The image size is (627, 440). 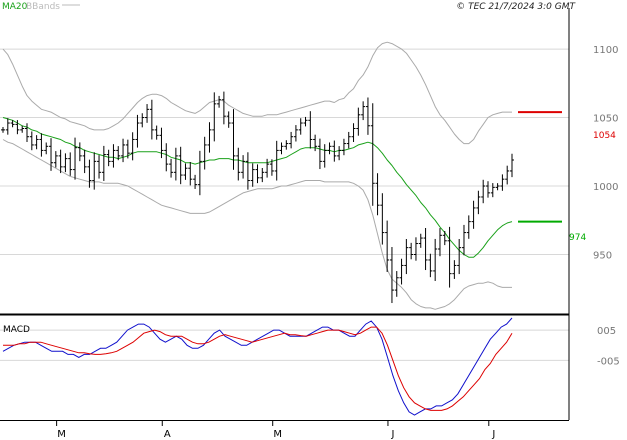 I want to click on price-axis: 1100 1050 1000 950, so click(x=605, y=153).